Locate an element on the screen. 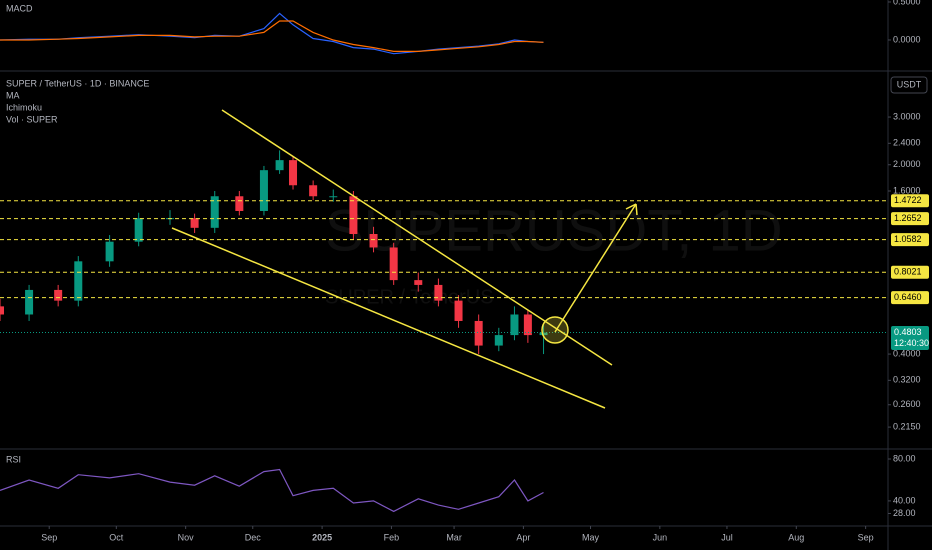  x-tick-label: Jul is located at coordinates (727, 537).